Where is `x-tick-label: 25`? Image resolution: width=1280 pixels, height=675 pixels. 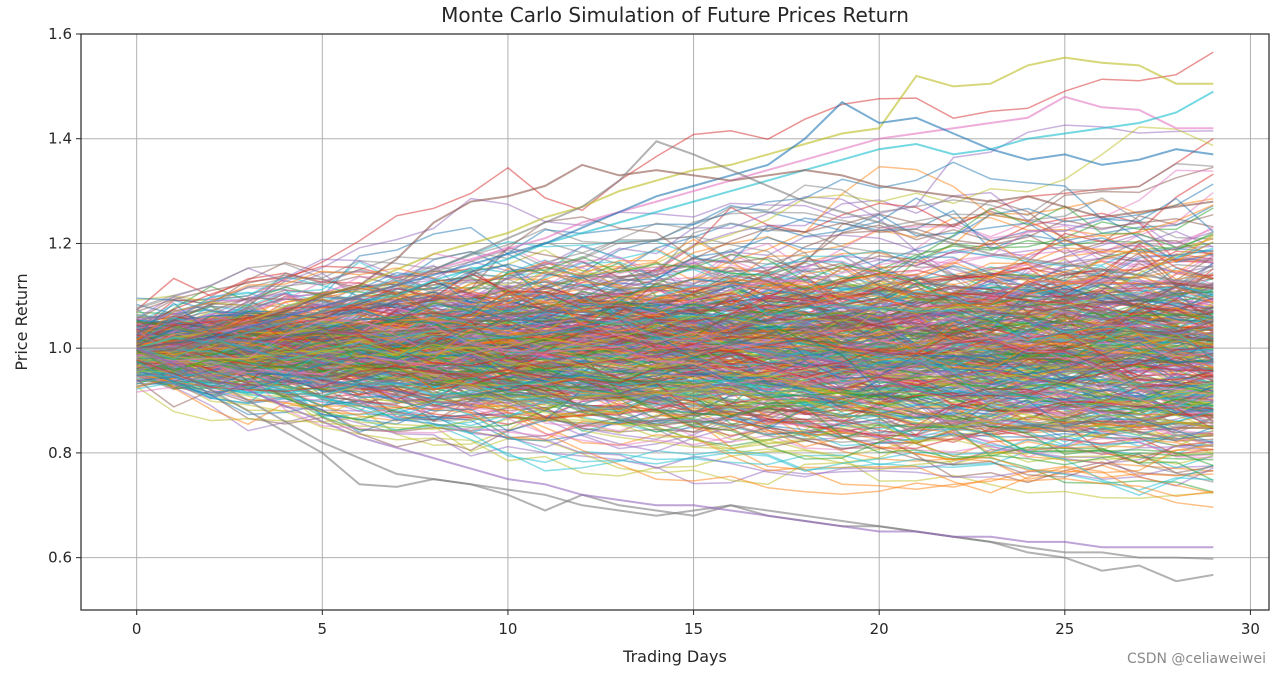 x-tick-label: 25 is located at coordinates (1064, 629).